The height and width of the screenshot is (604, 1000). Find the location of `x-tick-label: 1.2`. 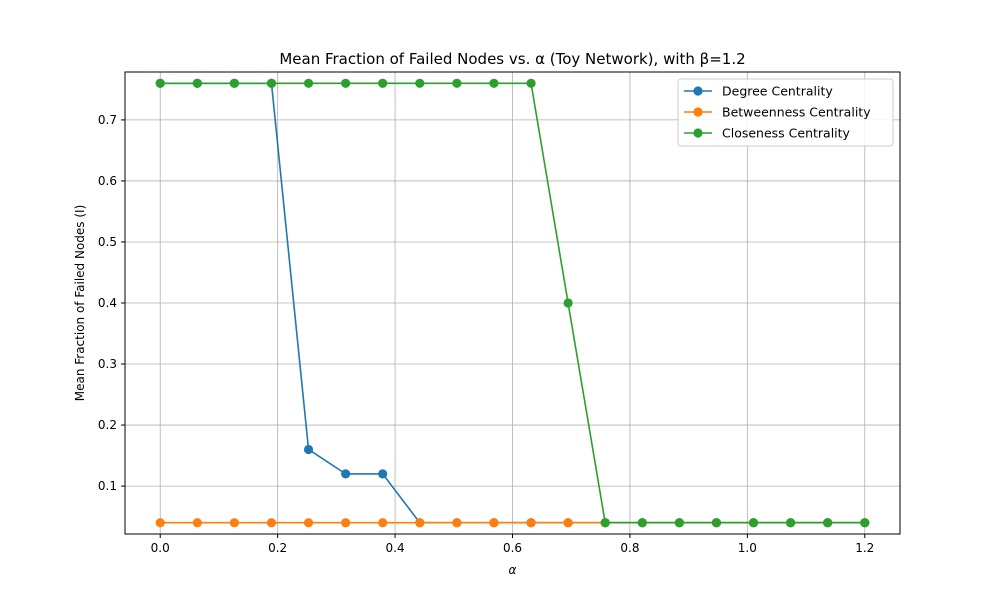

x-tick-label: 1.2 is located at coordinates (864, 548).